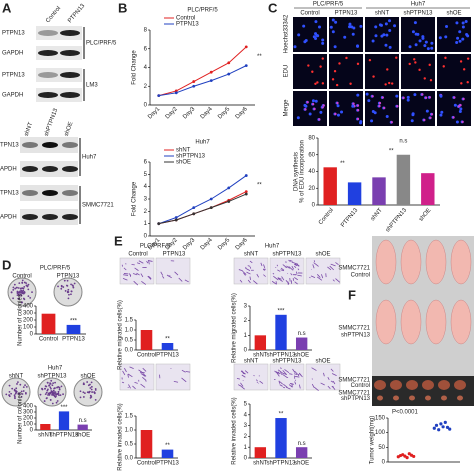  Describe the element at coordinates (9, 146) in the screenshot. I see `blot-row: TPN13` at that location.